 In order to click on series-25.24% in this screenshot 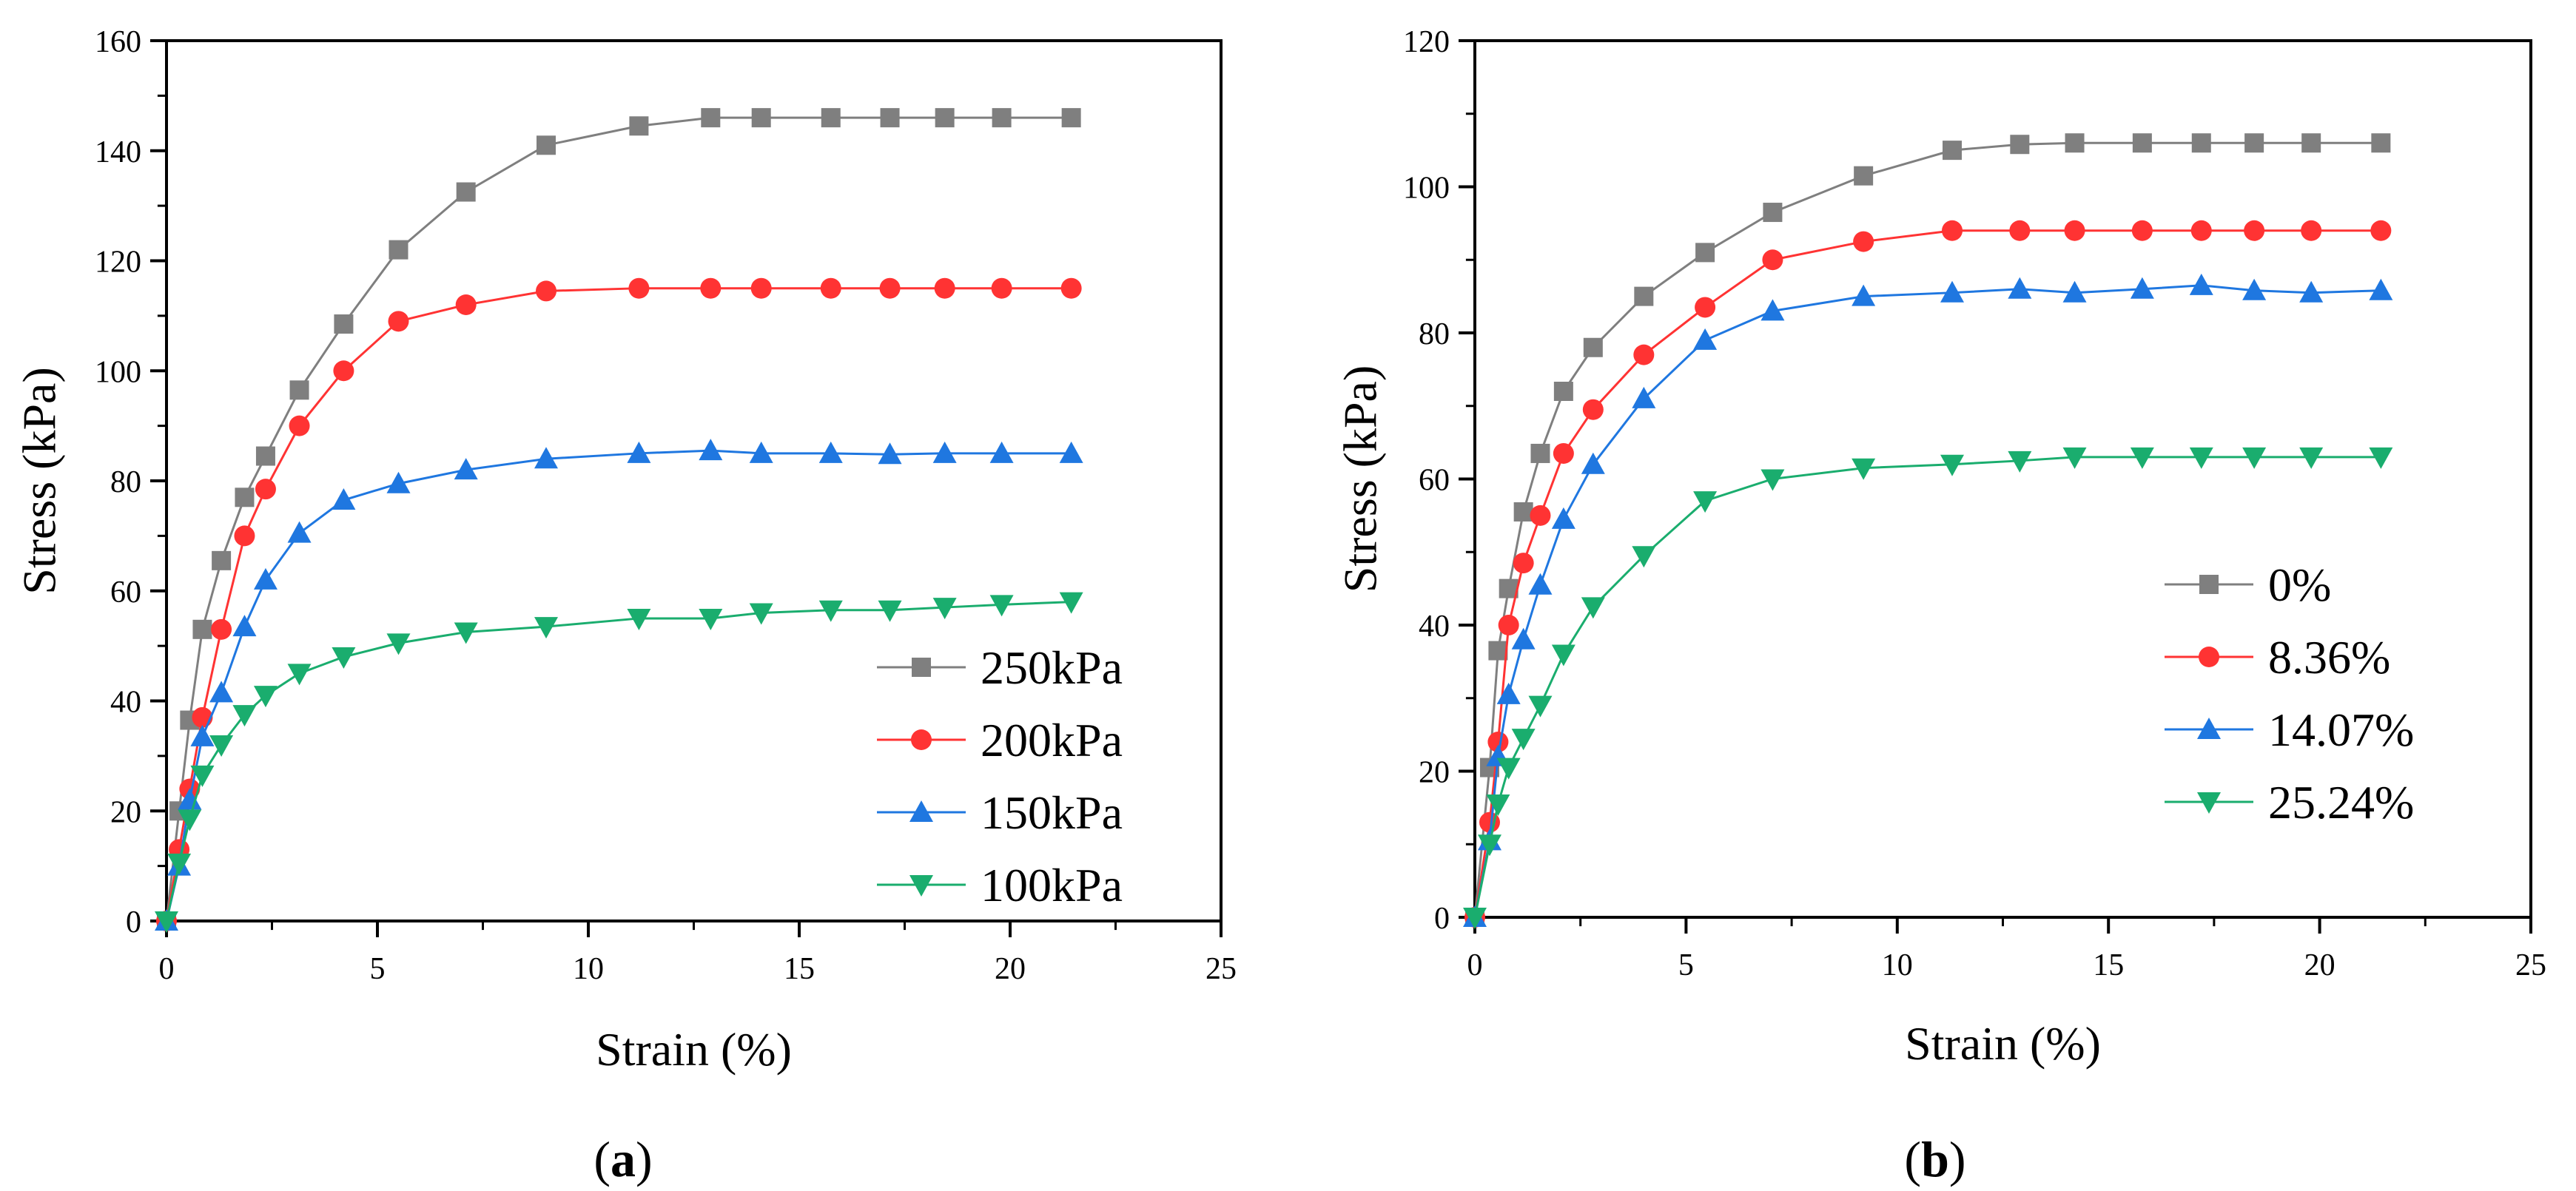, I will do `click(1928, 688)`.